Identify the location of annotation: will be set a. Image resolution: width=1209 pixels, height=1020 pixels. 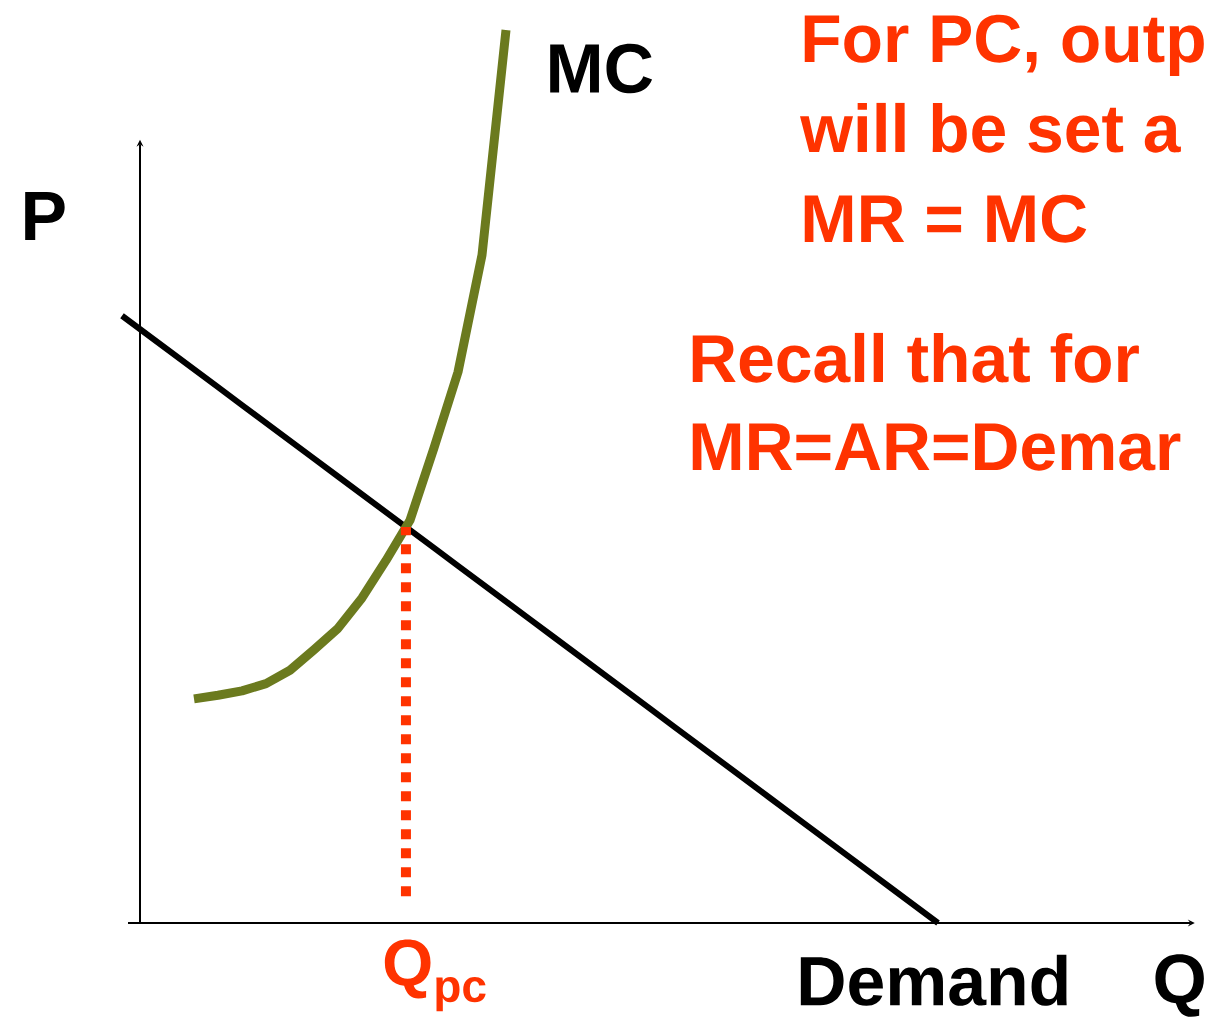
(990, 127).